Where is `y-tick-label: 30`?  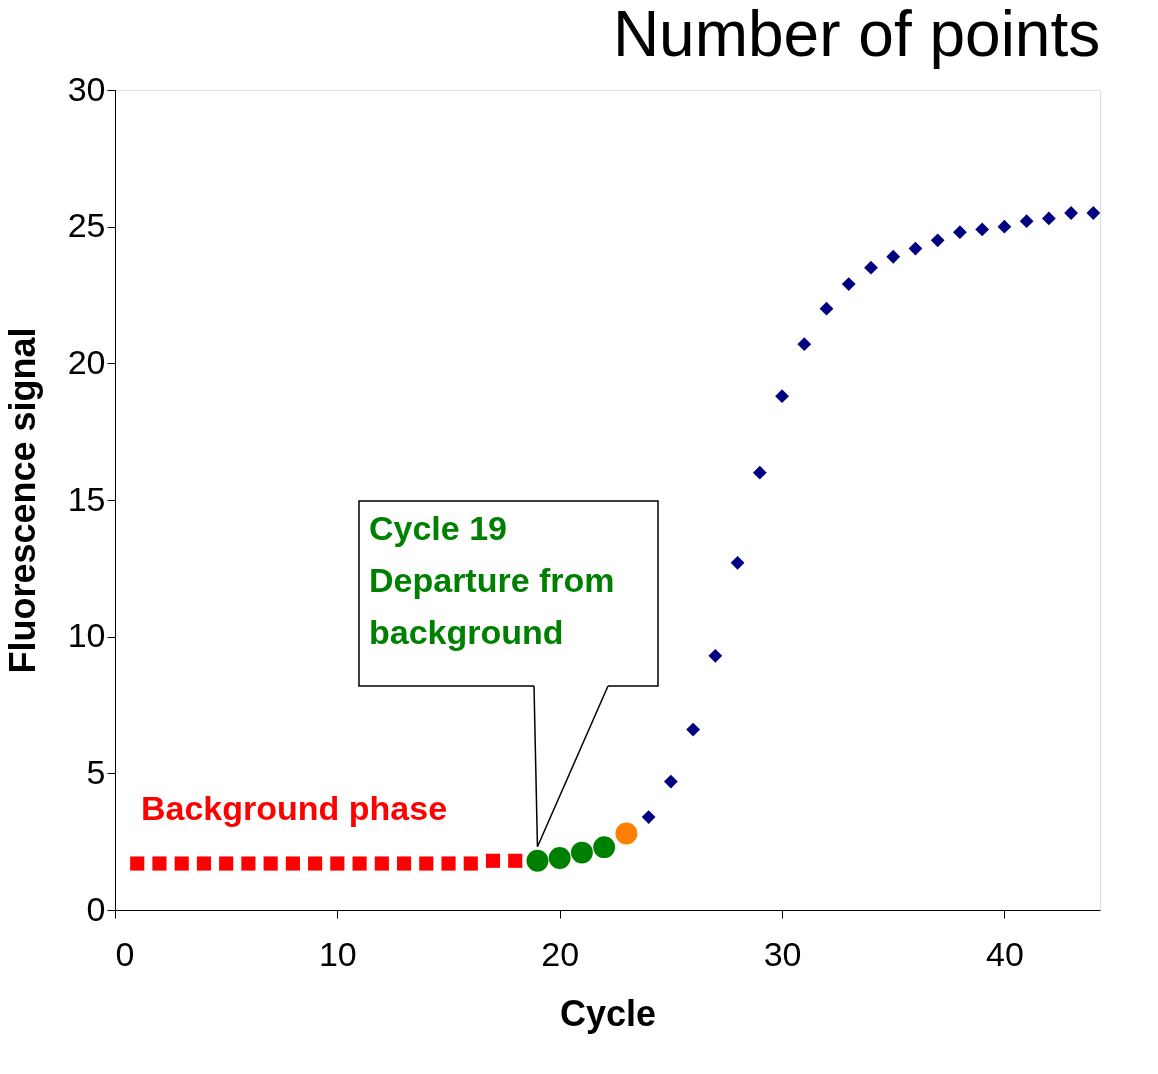 y-tick-label: 30 is located at coordinates (86, 88).